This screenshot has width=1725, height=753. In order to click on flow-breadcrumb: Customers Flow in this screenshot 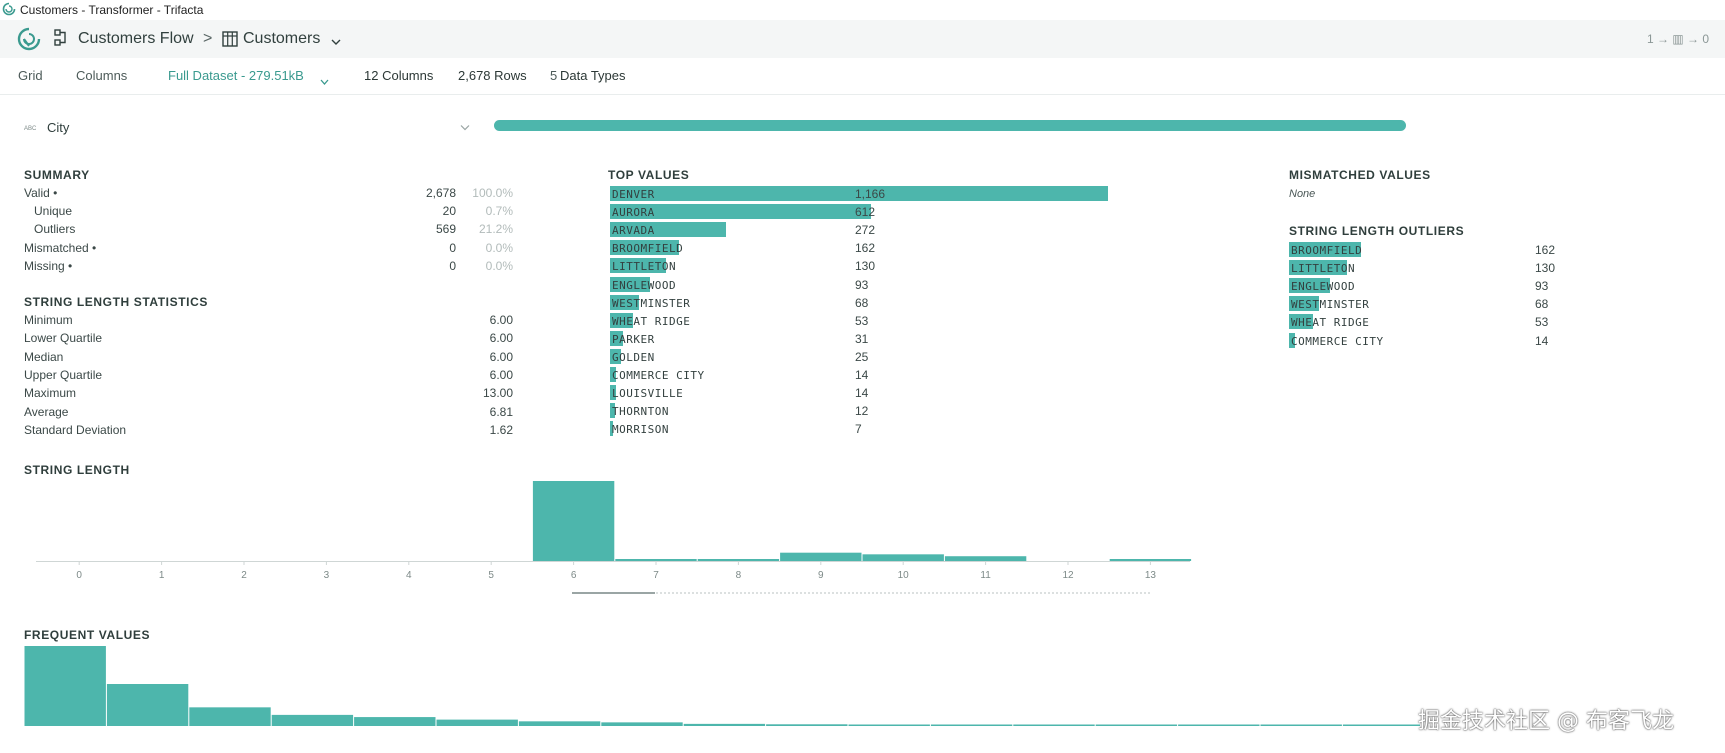, I will do `click(136, 38)`.